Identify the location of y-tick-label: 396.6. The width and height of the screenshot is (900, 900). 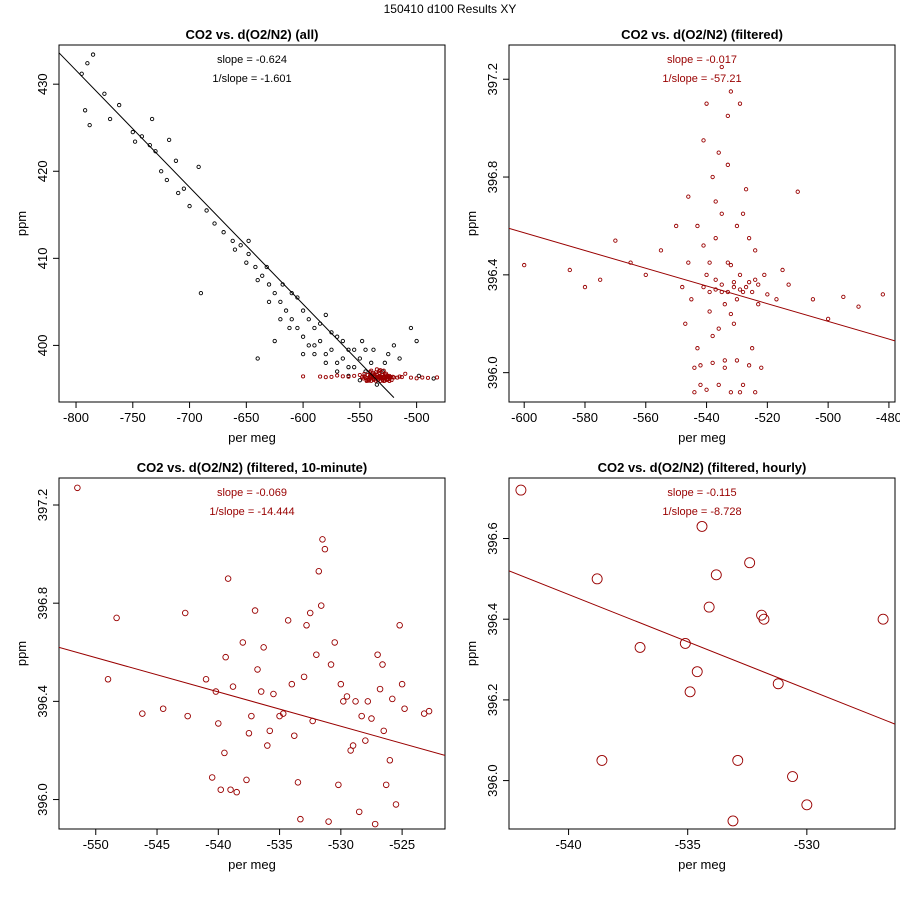
(492, 538).